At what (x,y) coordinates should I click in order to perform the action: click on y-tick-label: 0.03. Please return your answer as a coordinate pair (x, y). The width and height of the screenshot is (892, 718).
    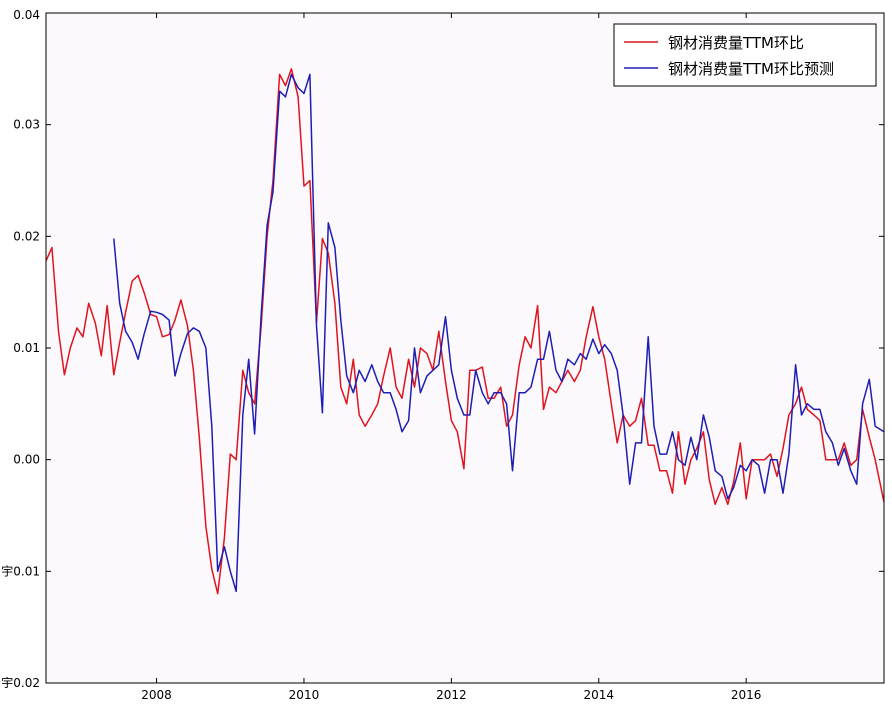
    Looking at the image, I should click on (26, 125).